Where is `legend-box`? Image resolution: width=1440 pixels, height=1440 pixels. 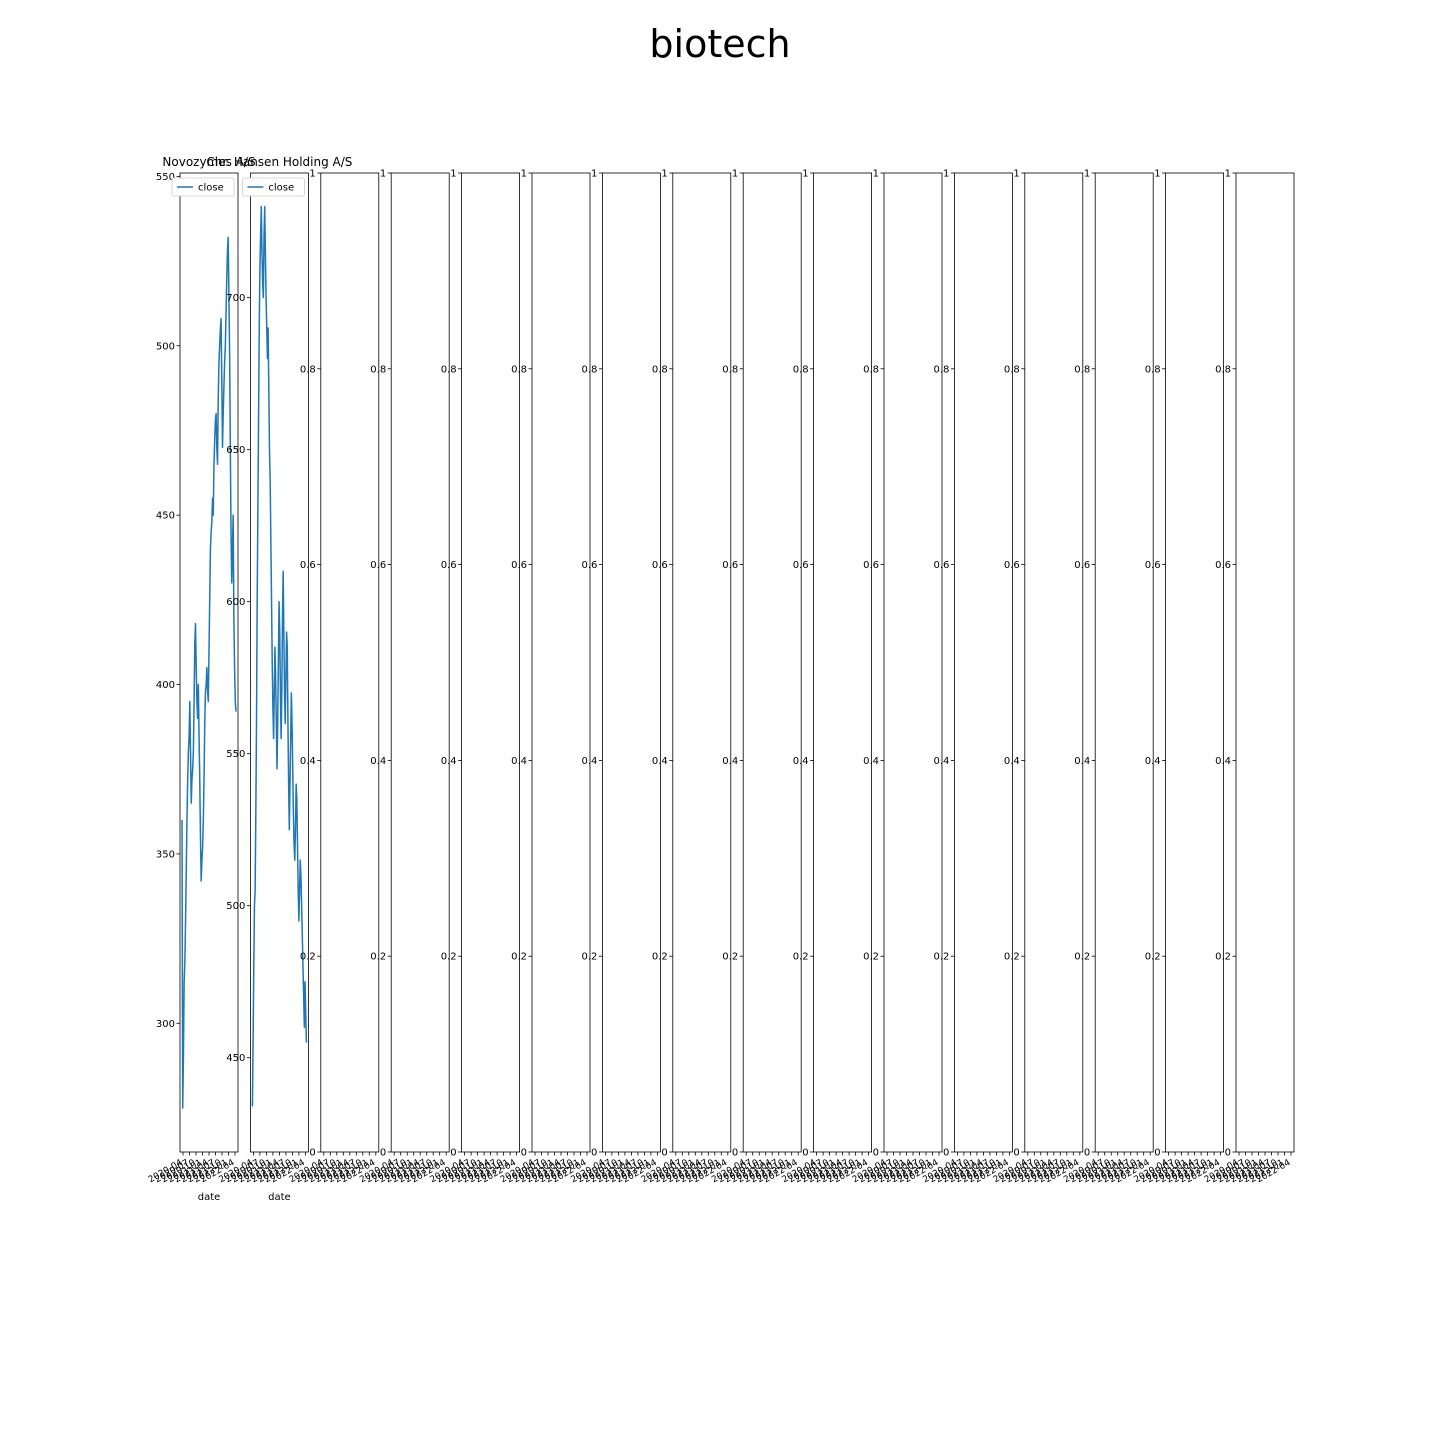
legend-box is located at coordinates (203, 187).